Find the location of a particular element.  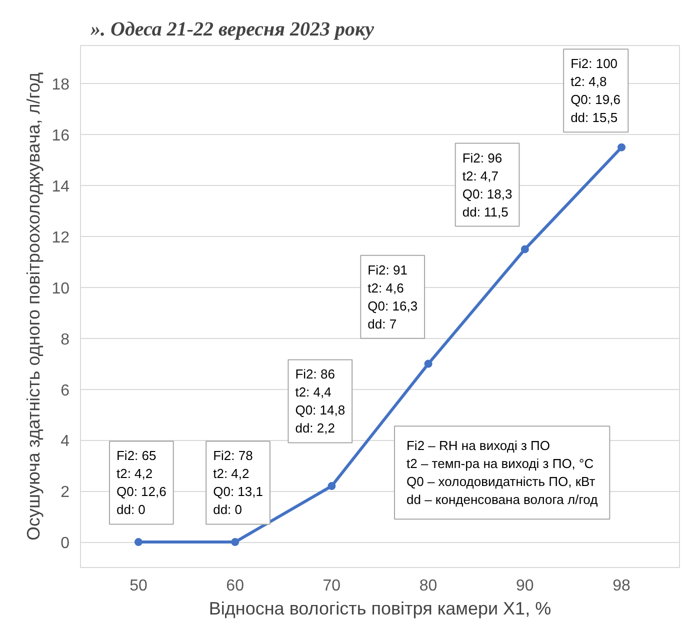

x-tick-label: 70 is located at coordinates (331, 586).